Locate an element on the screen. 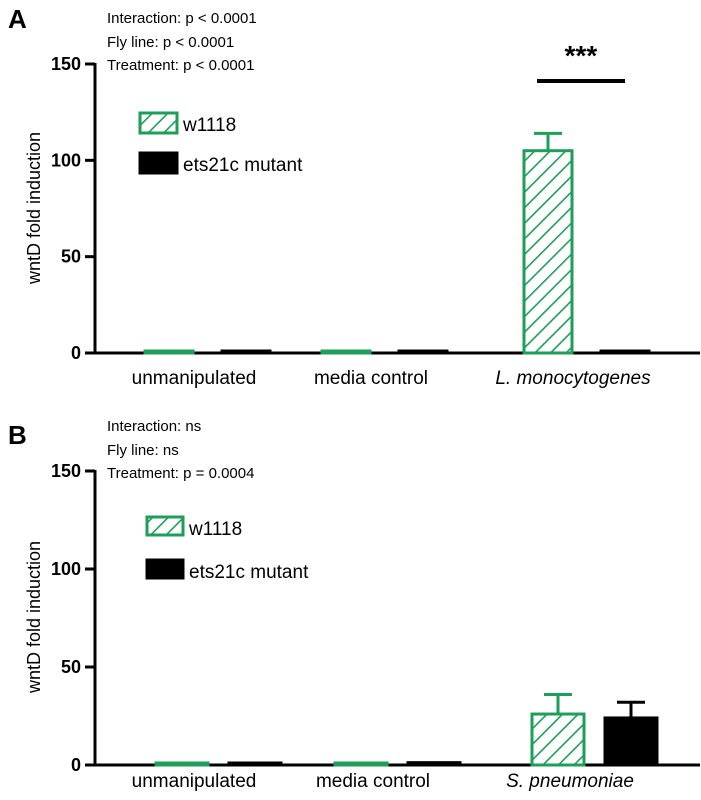 The height and width of the screenshot is (800, 701). x-category-label: L. monocytogenes is located at coordinates (573, 378).